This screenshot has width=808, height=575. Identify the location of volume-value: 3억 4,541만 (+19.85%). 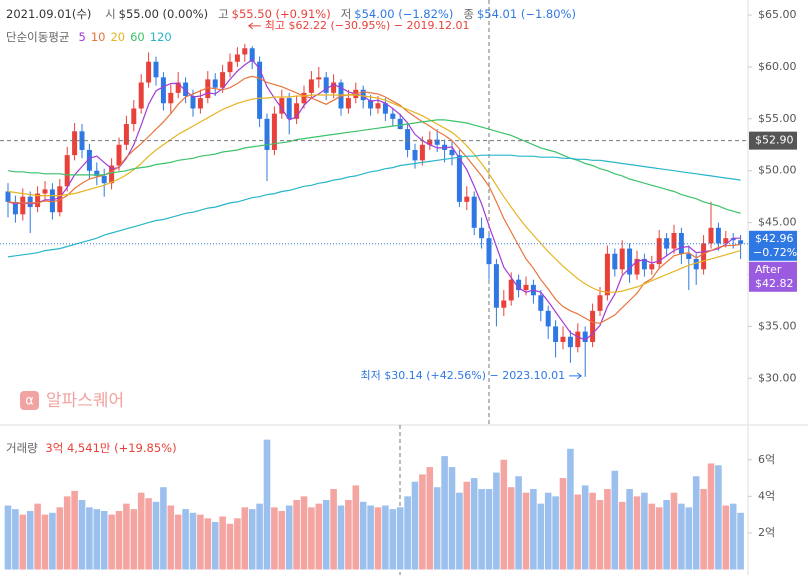
(111, 448).